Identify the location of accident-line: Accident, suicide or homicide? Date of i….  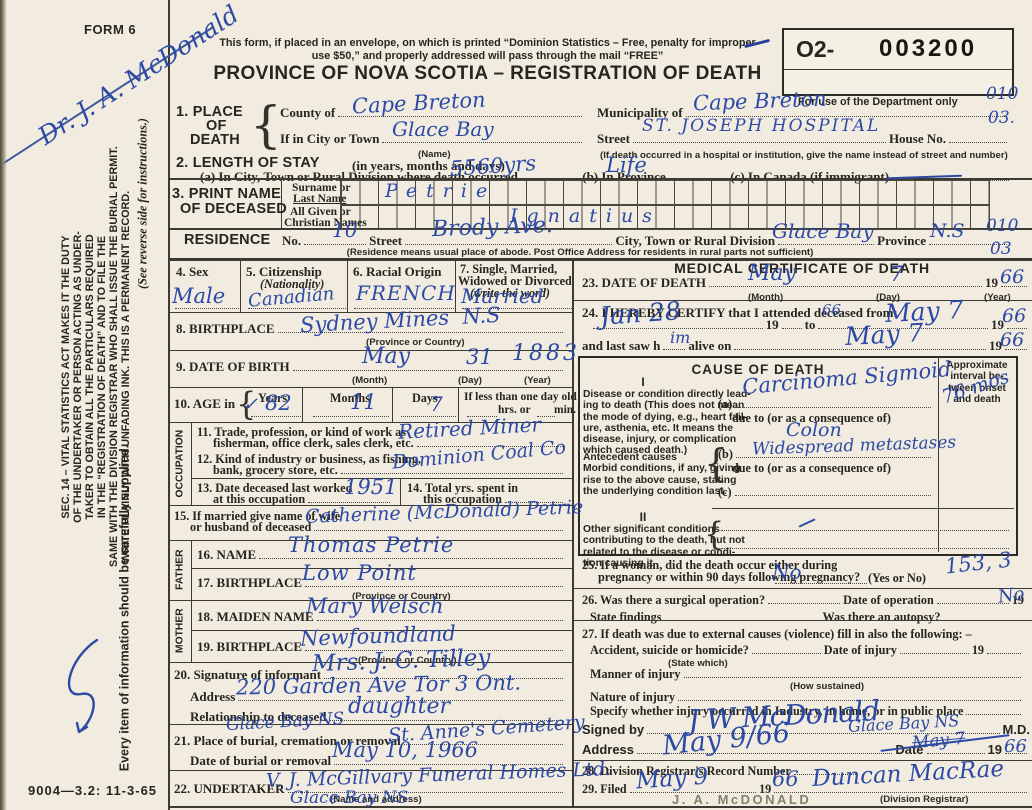
(807, 650).